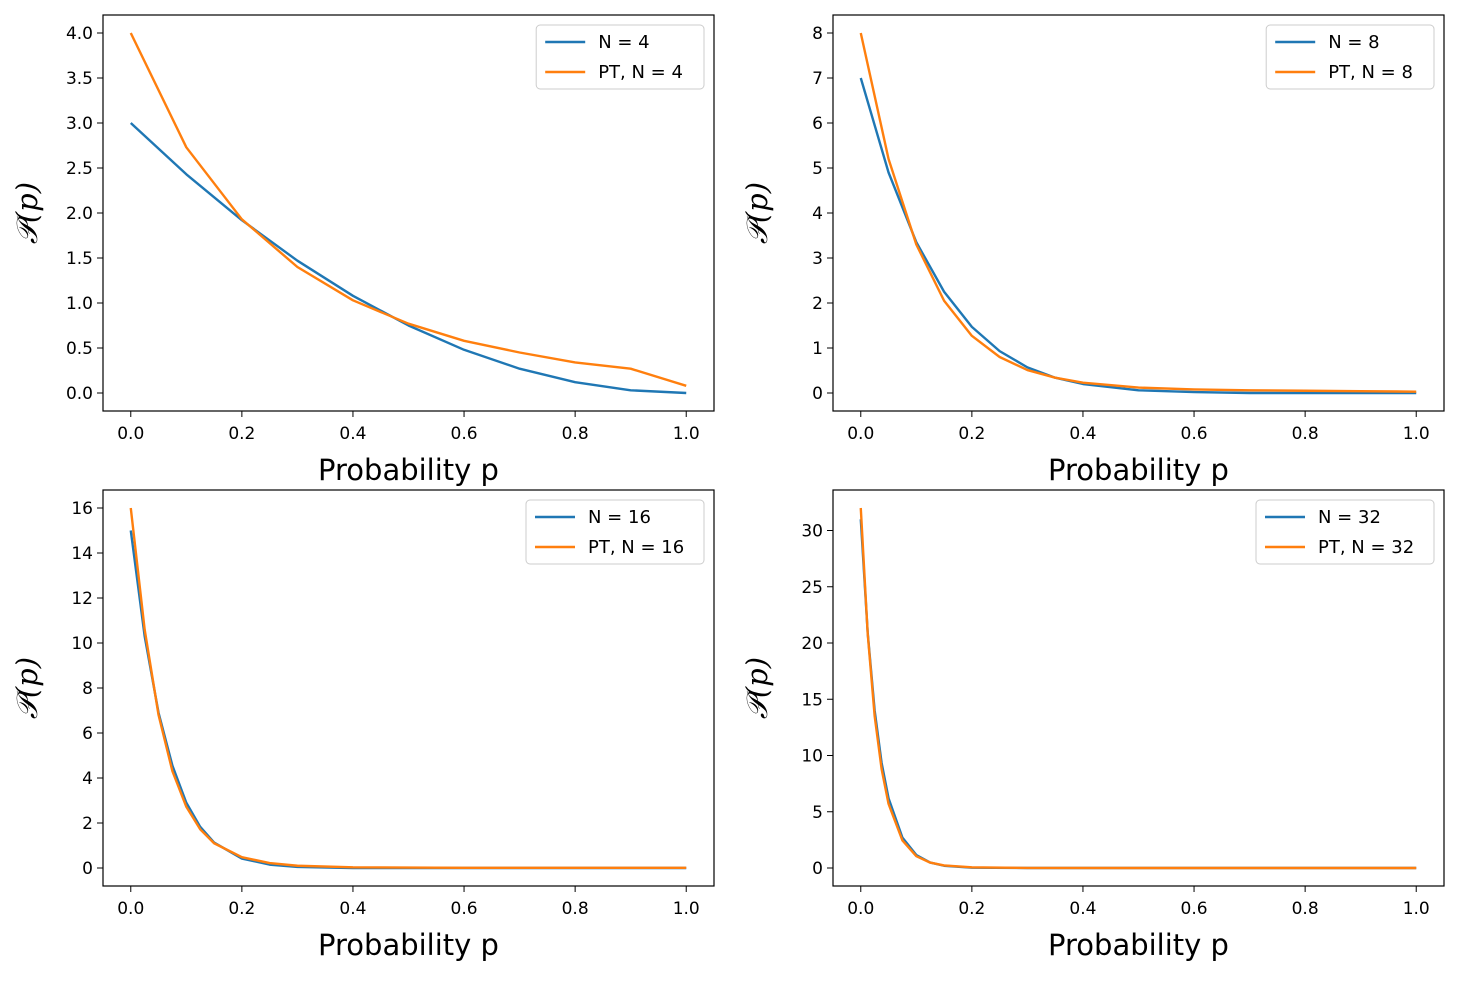  I want to click on legend: N = 16 PT, N = 16, so click(615, 532).